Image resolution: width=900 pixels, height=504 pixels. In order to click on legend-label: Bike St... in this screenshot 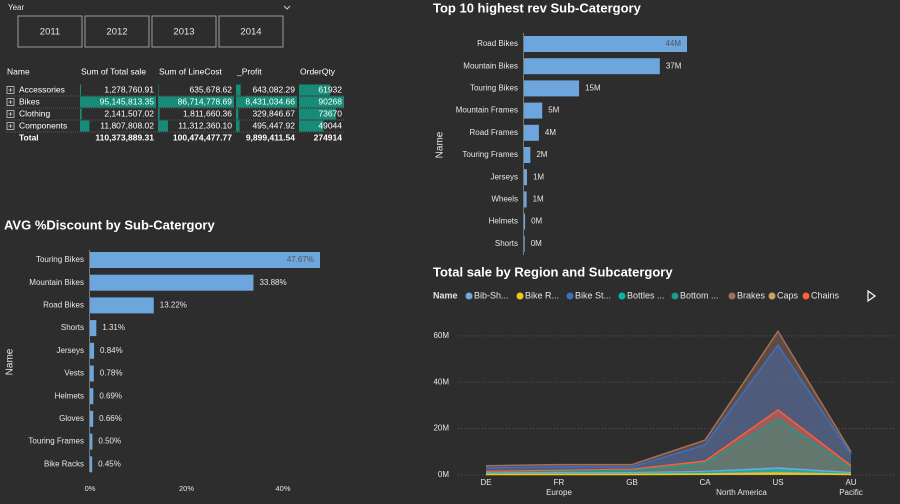, I will do `click(593, 295)`.